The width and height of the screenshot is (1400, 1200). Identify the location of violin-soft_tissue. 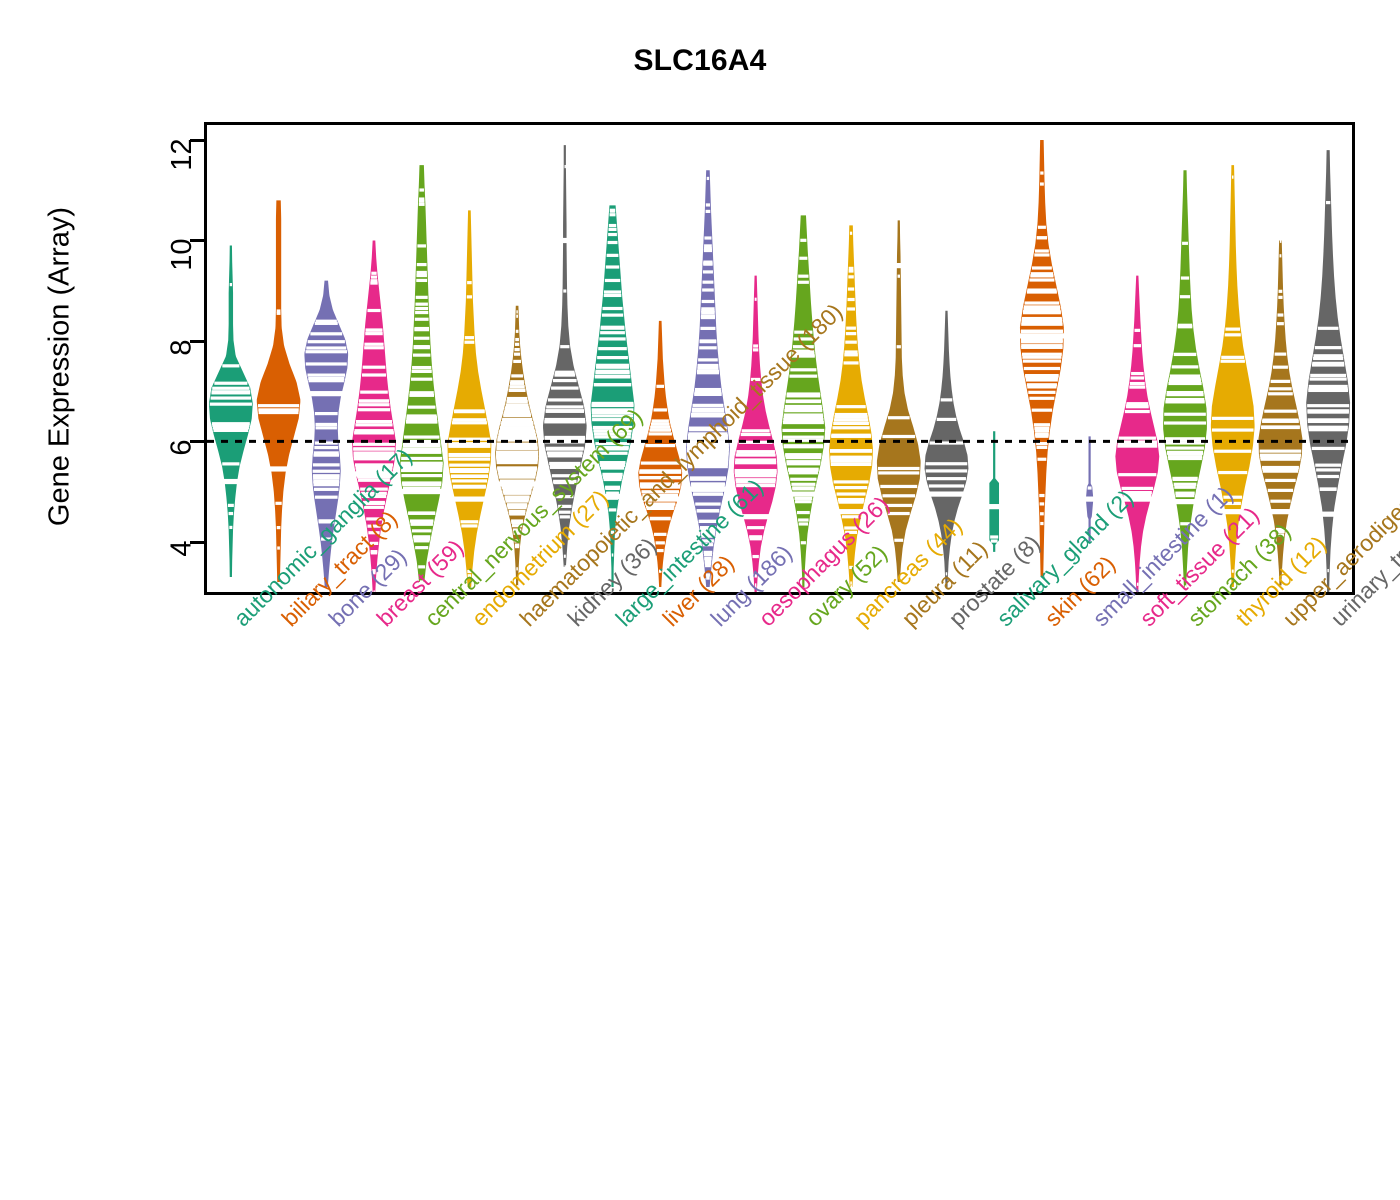
(1137, 433).